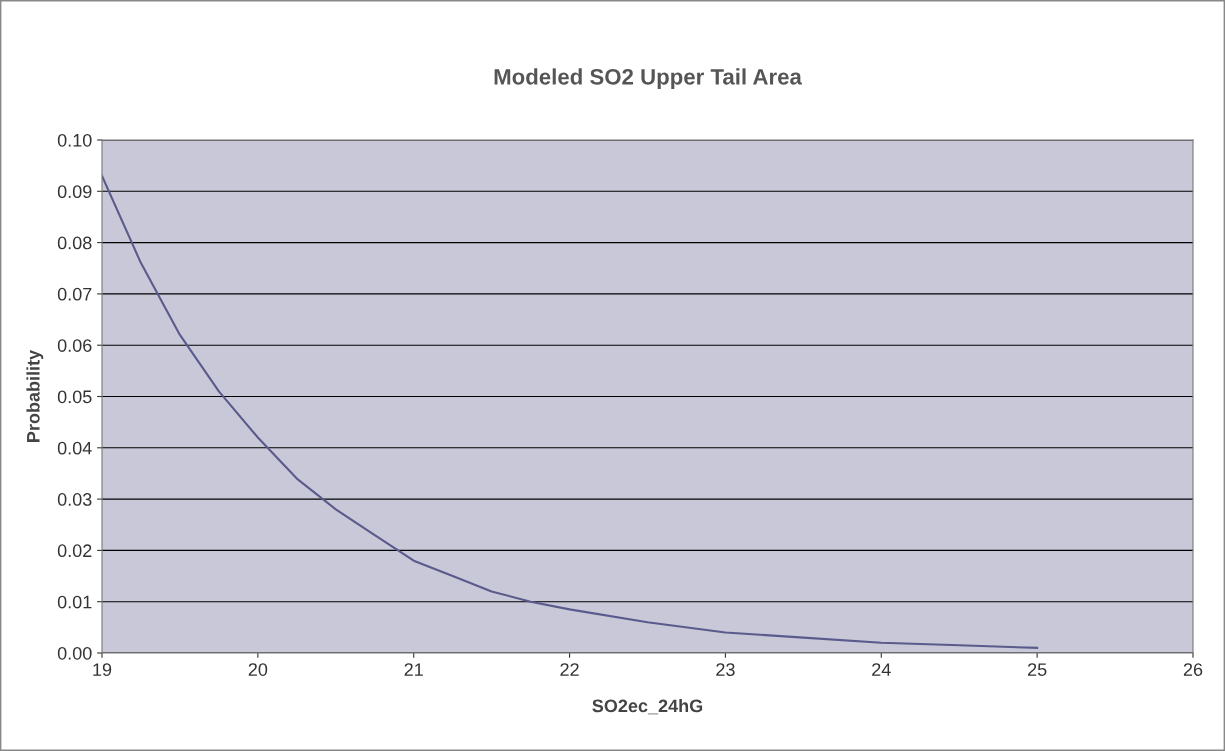 The width and height of the screenshot is (1225, 751). What do you see at coordinates (1037, 669) in the screenshot?
I see `x-tick-label: 25` at bounding box center [1037, 669].